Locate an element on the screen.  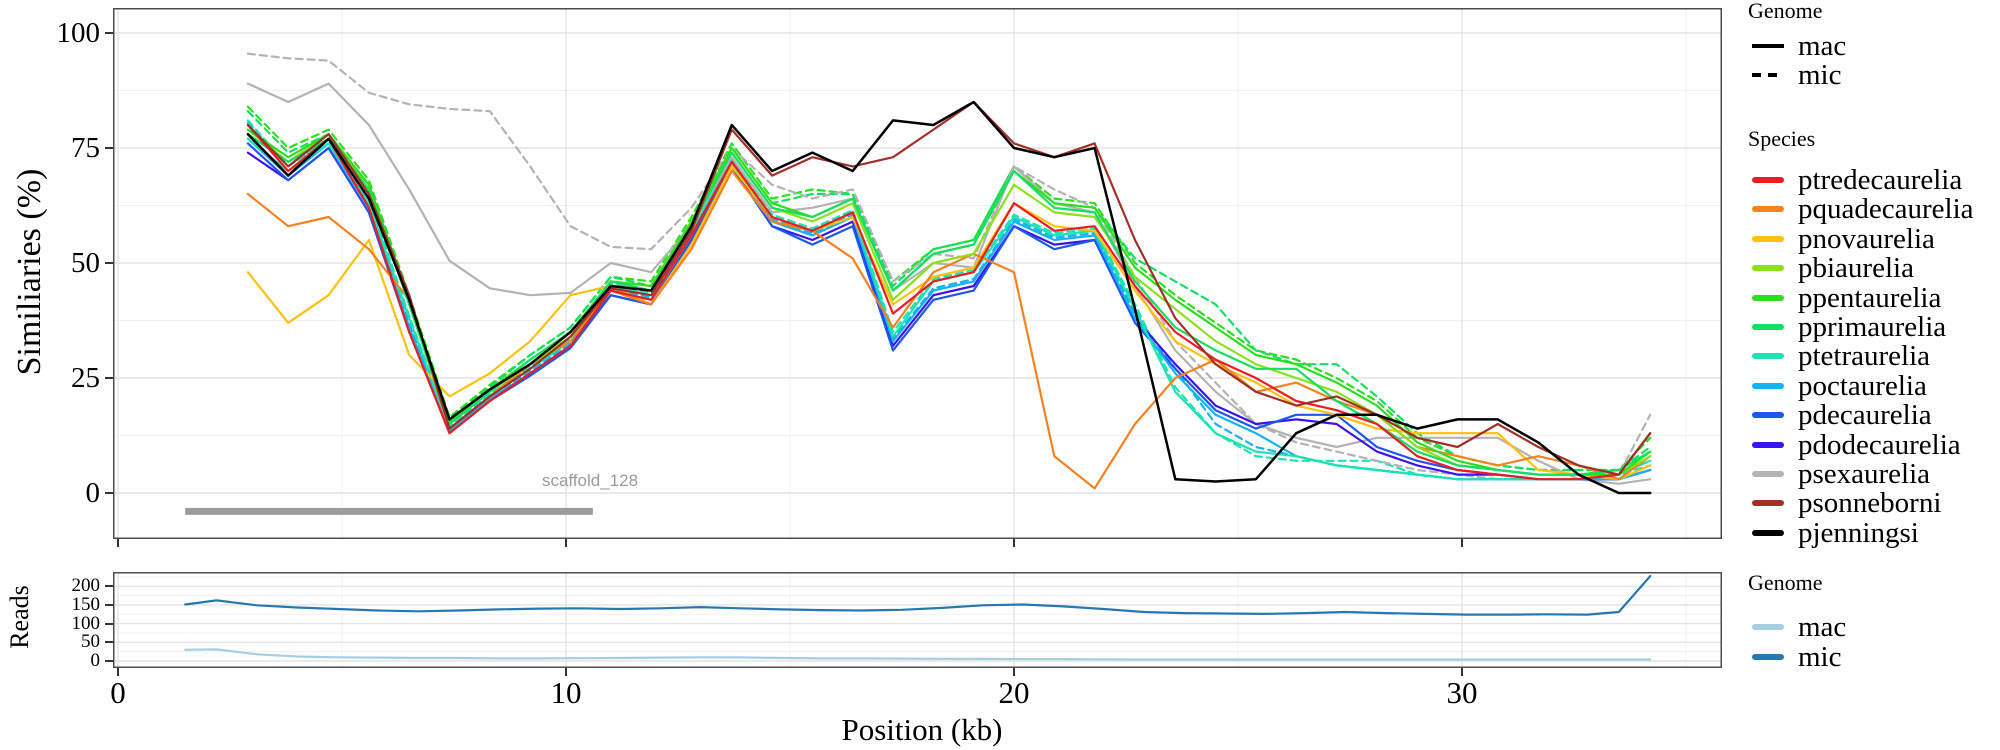
legend-species-pprimaurelia-label: pprimaurelia is located at coordinates (1872, 327).